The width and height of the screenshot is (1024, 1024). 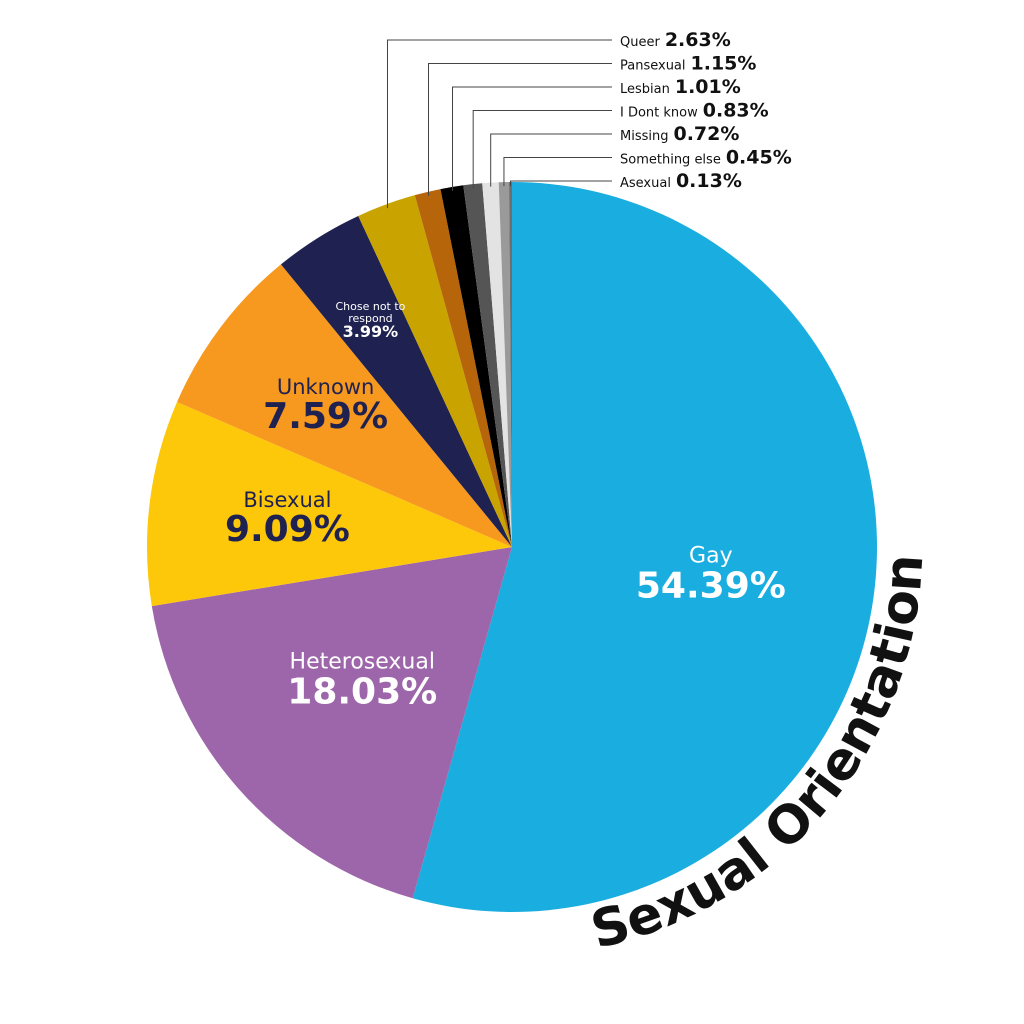 I want to click on slice-label: Unknown 7.59%, so click(x=325, y=406).